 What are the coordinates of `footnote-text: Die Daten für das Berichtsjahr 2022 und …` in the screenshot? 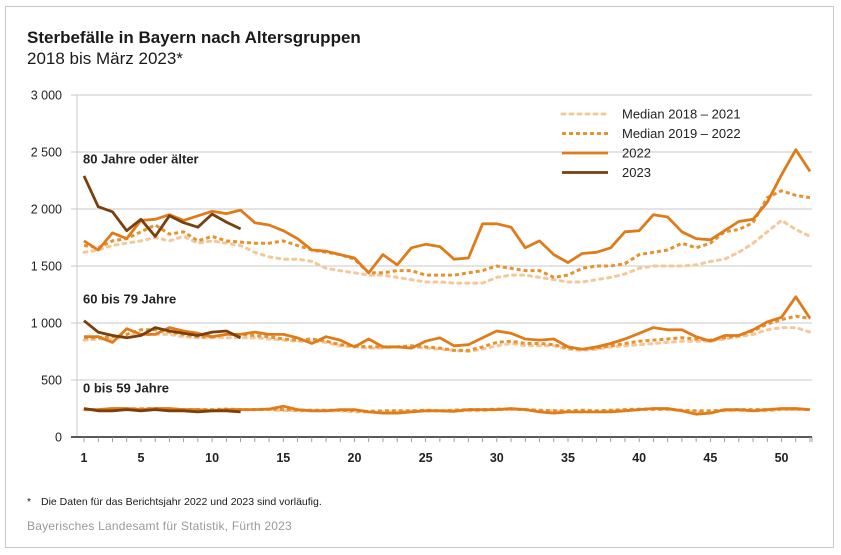 It's located at (181, 502).